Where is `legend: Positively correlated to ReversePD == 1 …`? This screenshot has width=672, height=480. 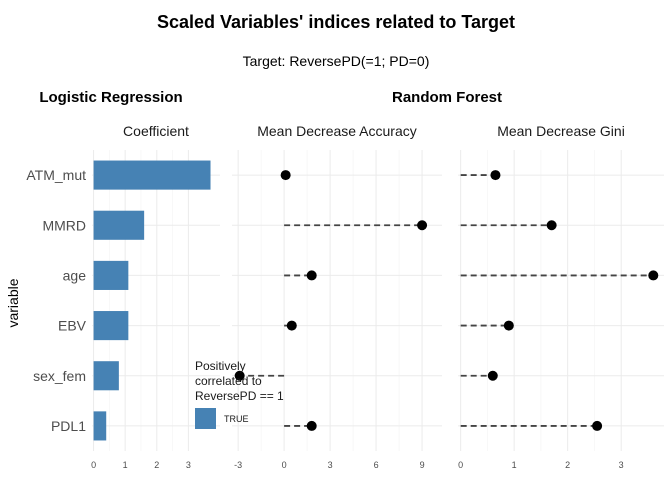
legend: Positively correlated to ReversePD == 1 … is located at coordinates (239, 394).